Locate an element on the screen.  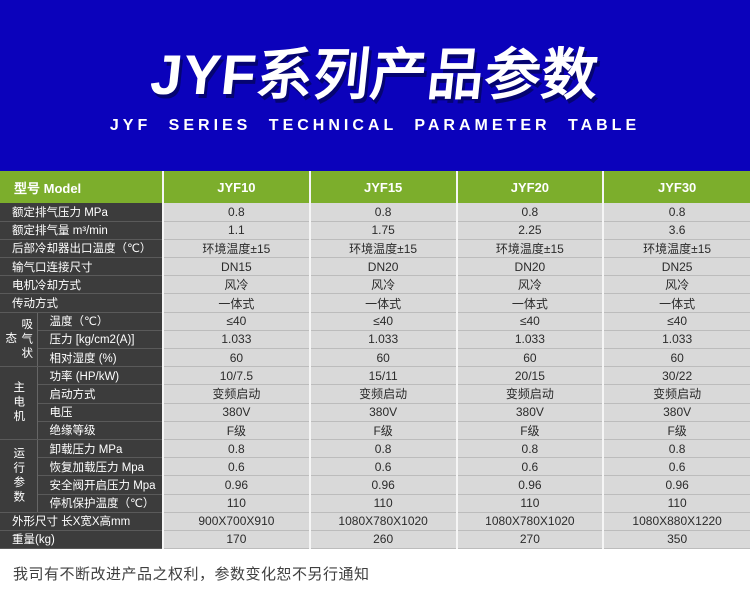
table-row: 恢复加载压力 Mpa 0.6 0.6 0.6 0.6 is located at coordinates (375, 467).